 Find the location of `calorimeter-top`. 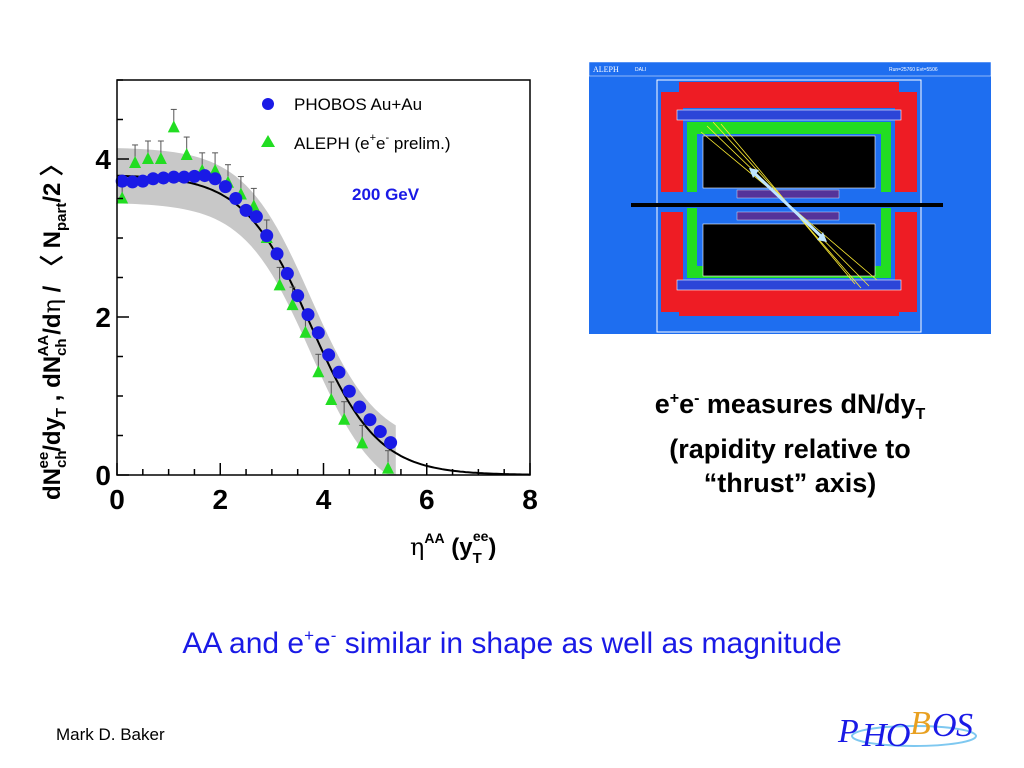

calorimeter-top is located at coordinates (789, 95).